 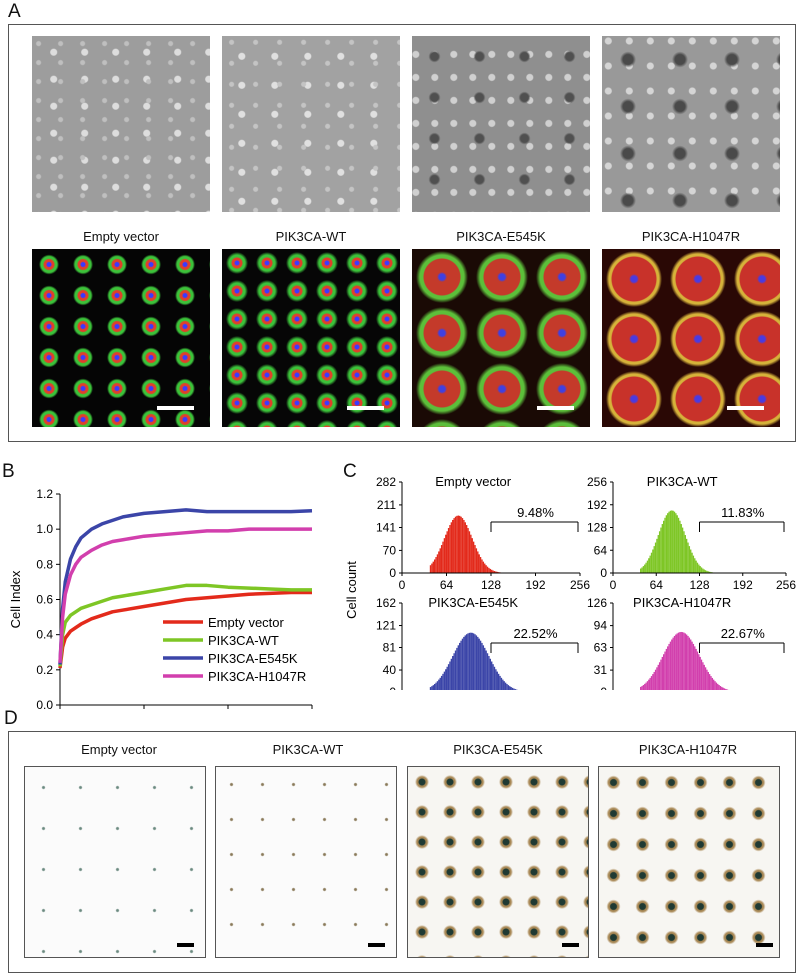 What do you see at coordinates (44, 704) in the screenshot?
I see `y-tick-label: 0.0` at bounding box center [44, 704].